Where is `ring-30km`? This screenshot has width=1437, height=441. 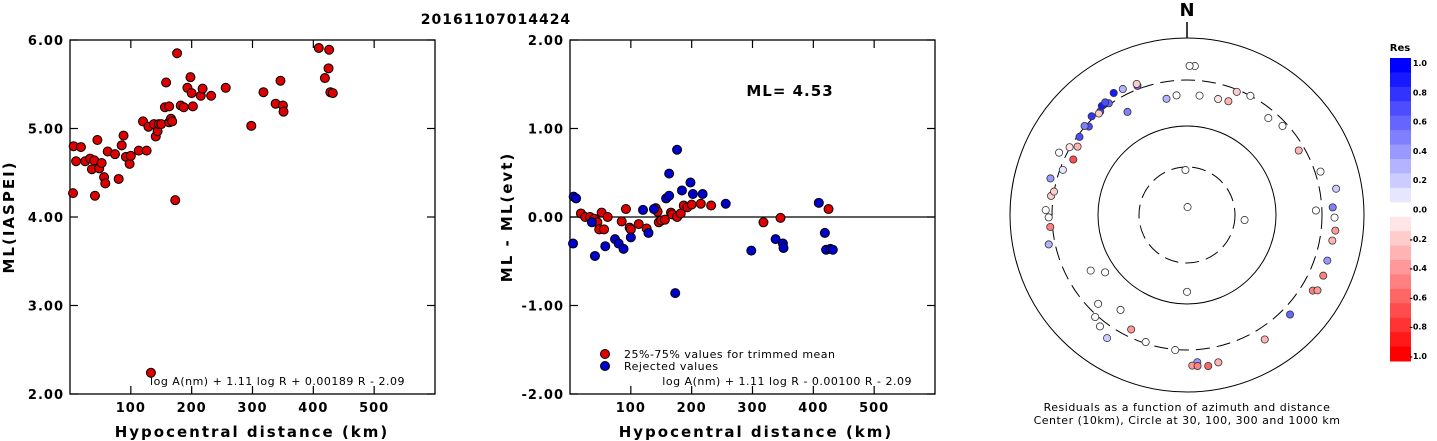
ring-30km is located at coordinates (1187, 215).